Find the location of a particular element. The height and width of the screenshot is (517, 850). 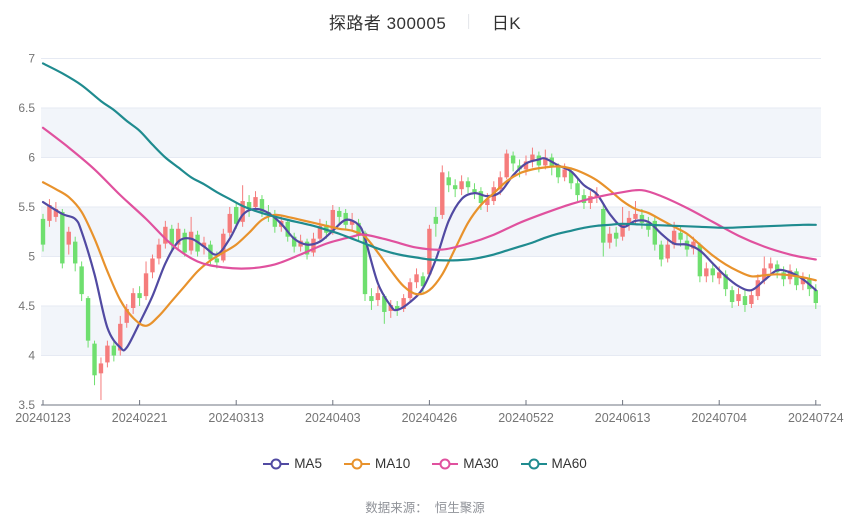

y-axis-label: 7 is located at coordinates (31, 59).